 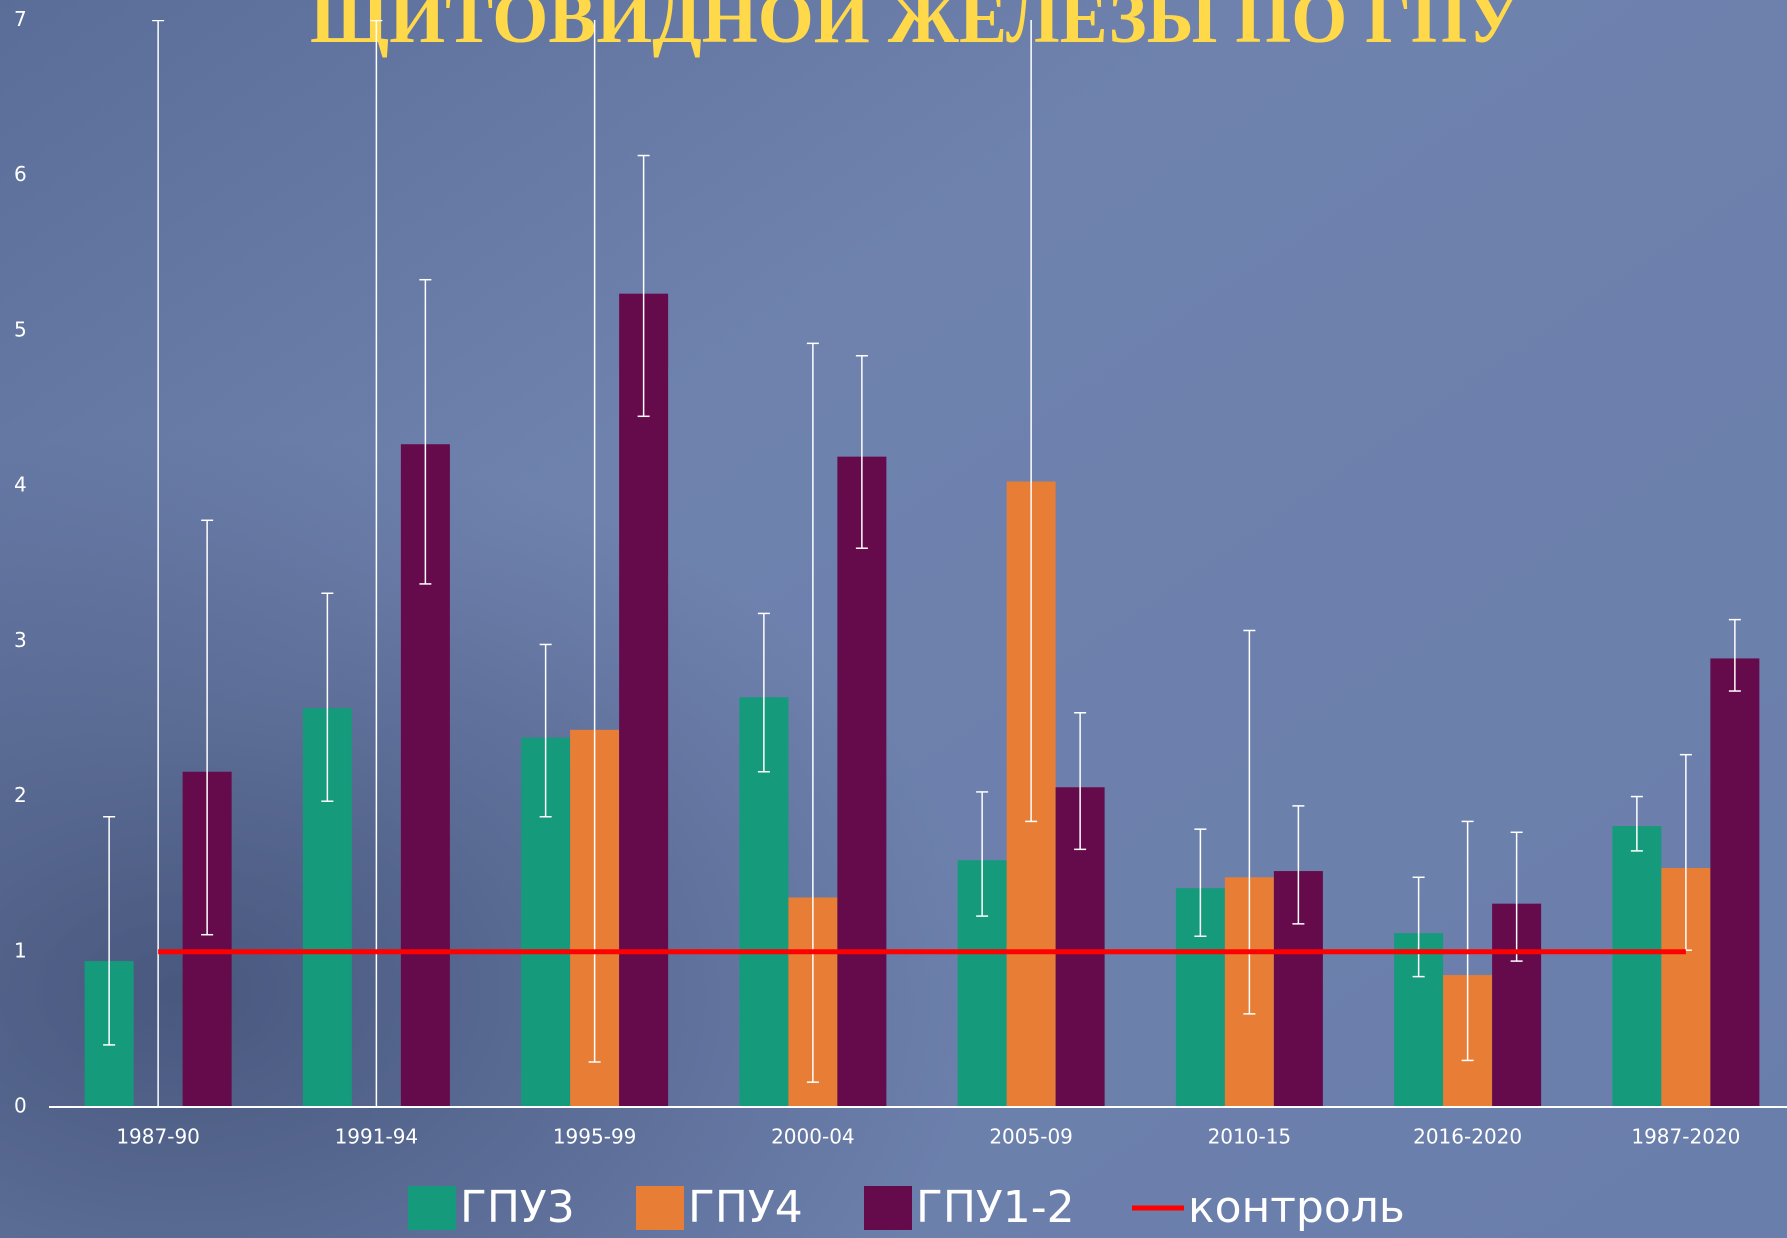 What do you see at coordinates (745, 1207) in the screenshot?
I see `legend-label: ГПУ4` at bounding box center [745, 1207].